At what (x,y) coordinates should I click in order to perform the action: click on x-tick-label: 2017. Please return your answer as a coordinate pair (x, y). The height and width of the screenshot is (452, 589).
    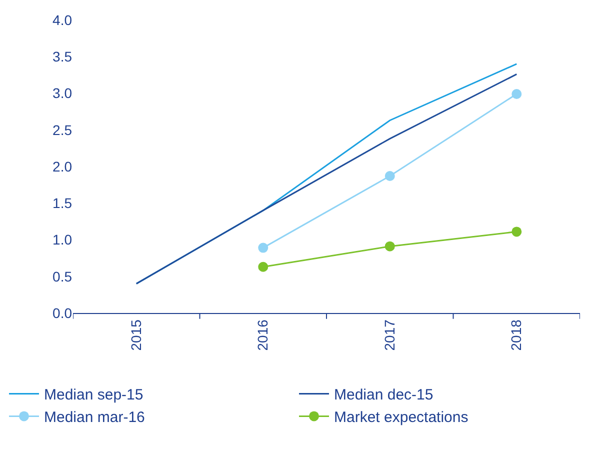
    Looking at the image, I should click on (389, 335).